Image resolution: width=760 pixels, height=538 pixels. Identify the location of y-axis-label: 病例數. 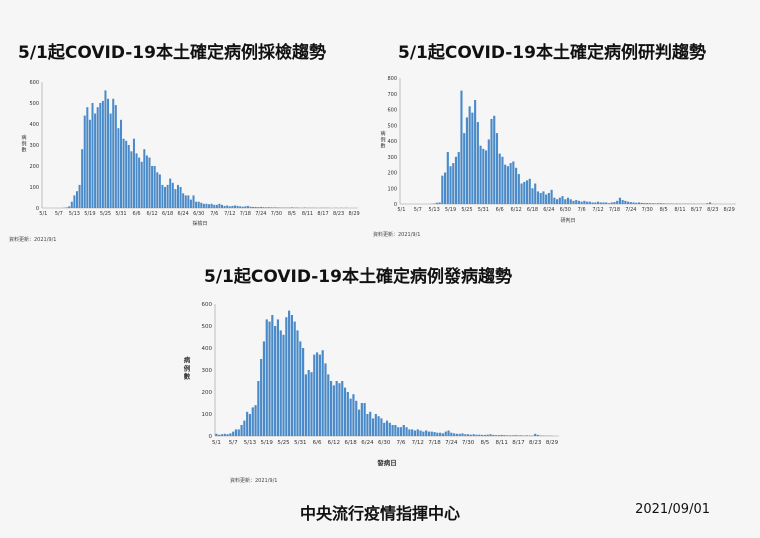
(382, 140).